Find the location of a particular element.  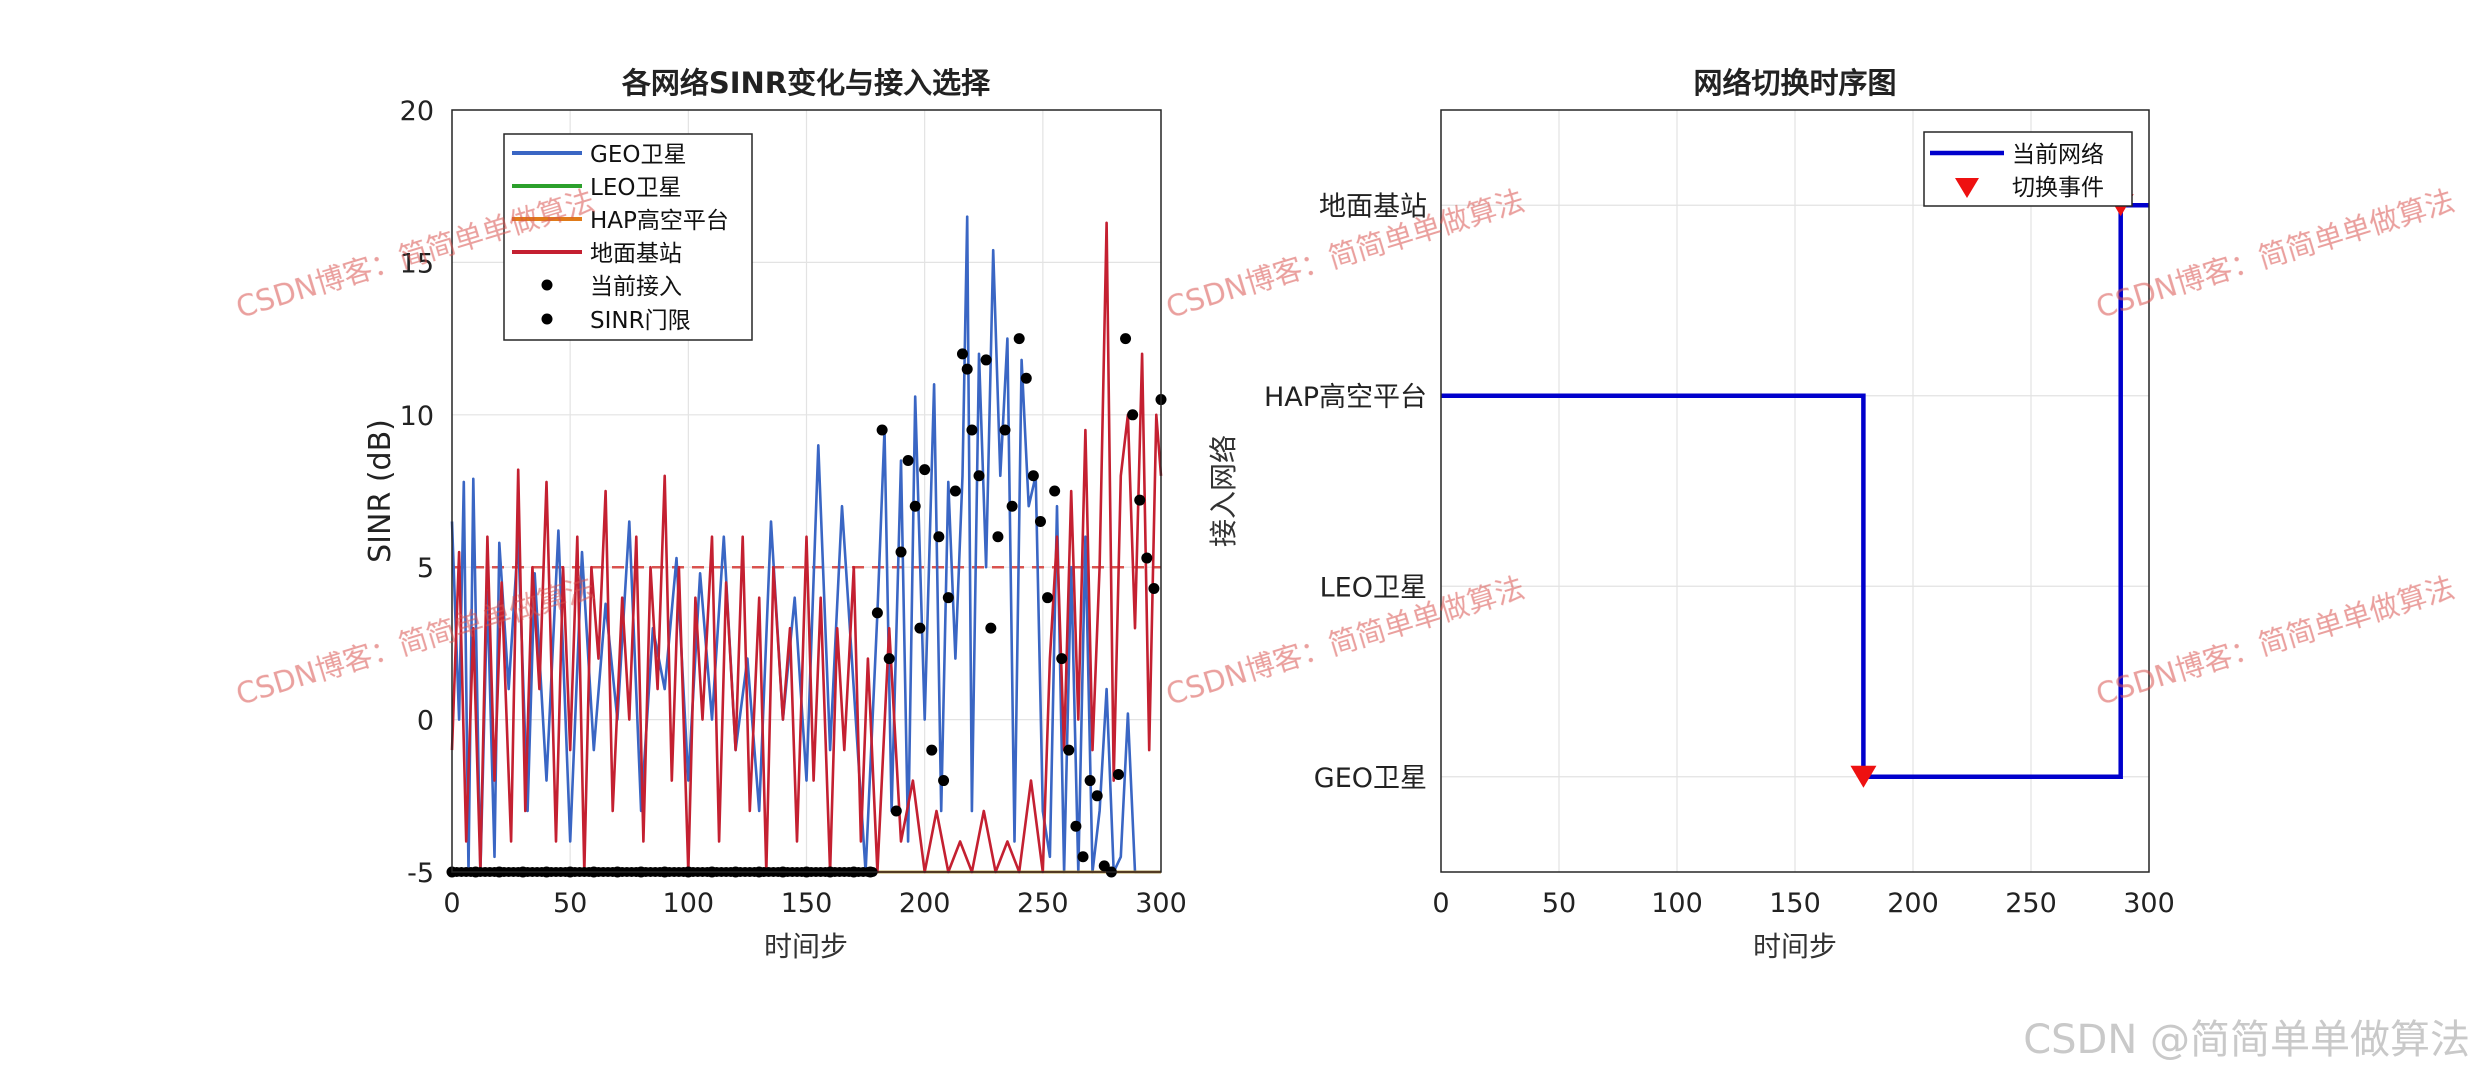

handover-legend: 当前网络 切换事件 is located at coordinates (2028, 169).